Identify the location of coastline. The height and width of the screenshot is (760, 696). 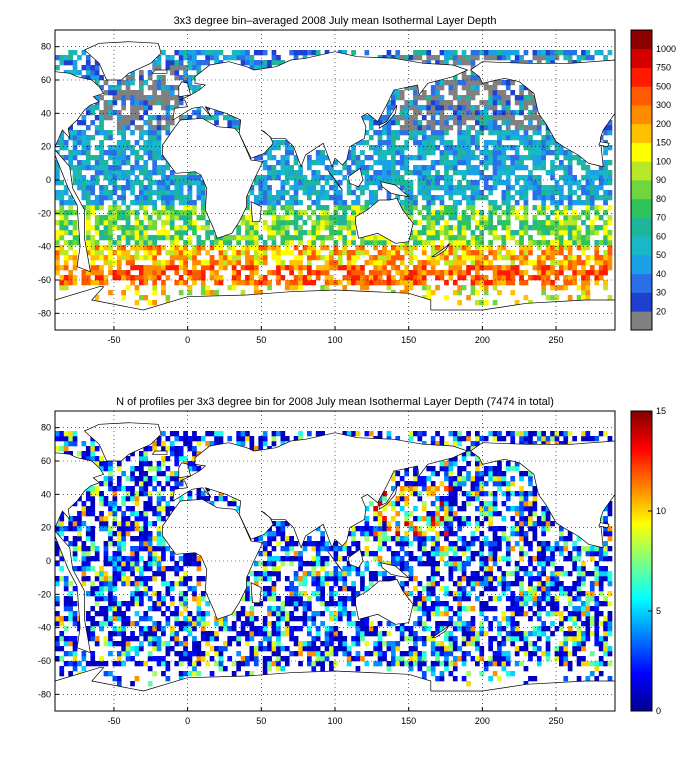
(213, 178).